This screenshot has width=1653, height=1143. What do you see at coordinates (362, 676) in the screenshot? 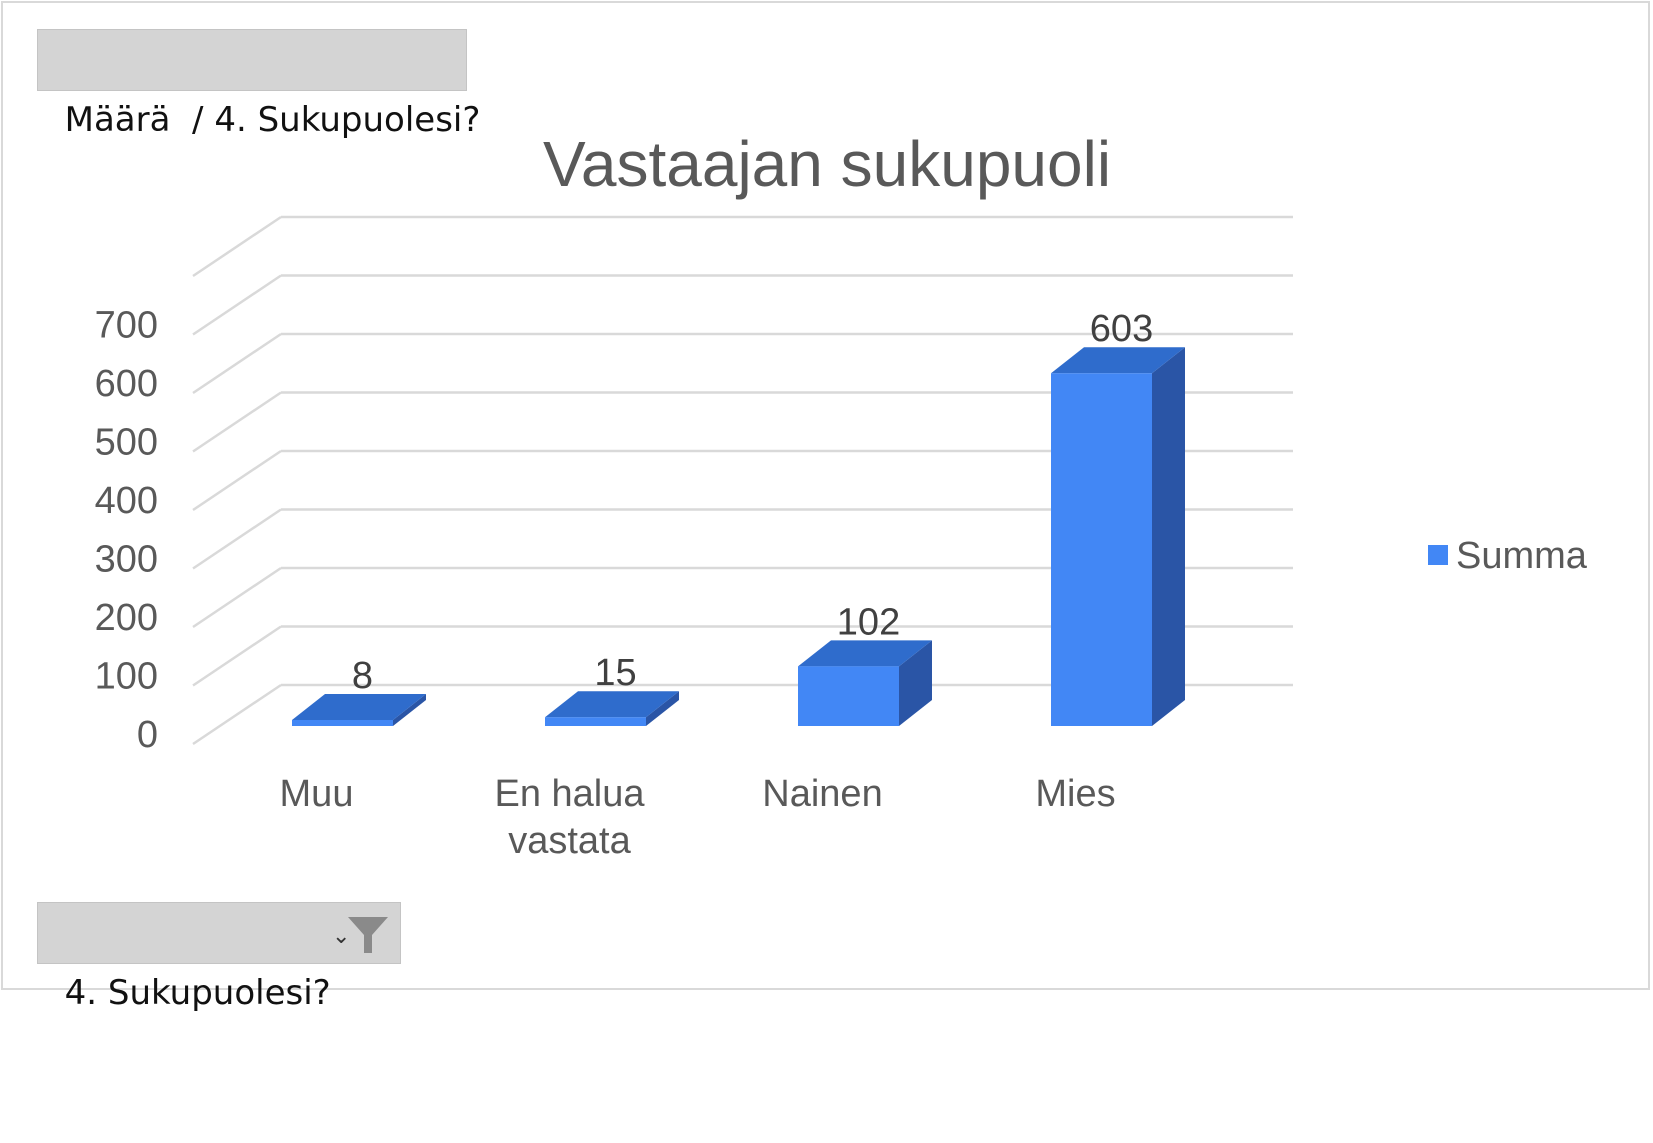
I see `data-label: 8` at bounding box center [362, 676].